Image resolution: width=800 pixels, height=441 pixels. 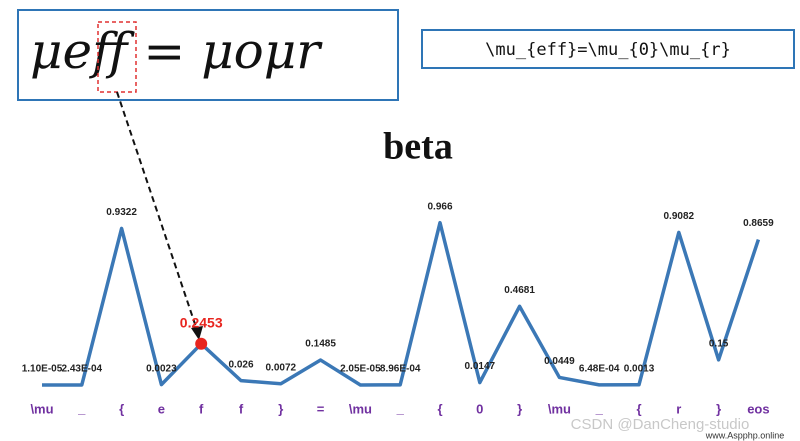 I want to click on value-label: 0.0072, so click(x=281, y=367).